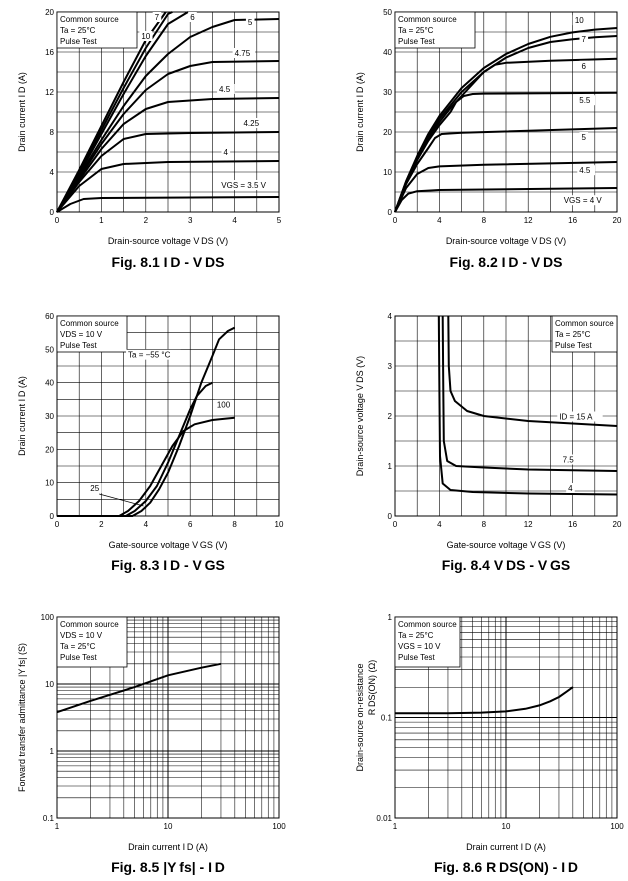  What do you see at coordinates (387, 52) in the screenshot?
I see `y-tick-label: 40` at bounding box center [387, 52].